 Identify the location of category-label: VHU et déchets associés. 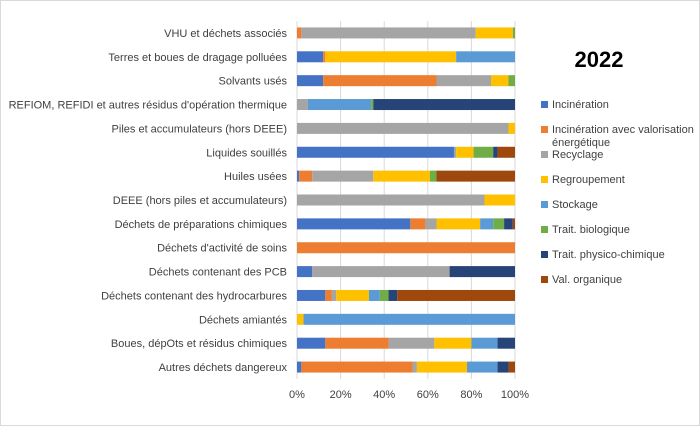
(225, 34).